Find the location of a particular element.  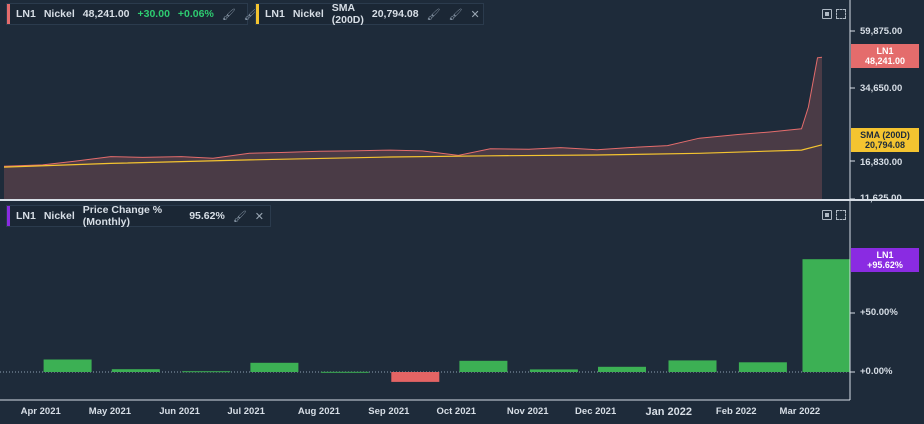

pct-change-tag: LN1 +95.62% is located at coordinates (885, 260).